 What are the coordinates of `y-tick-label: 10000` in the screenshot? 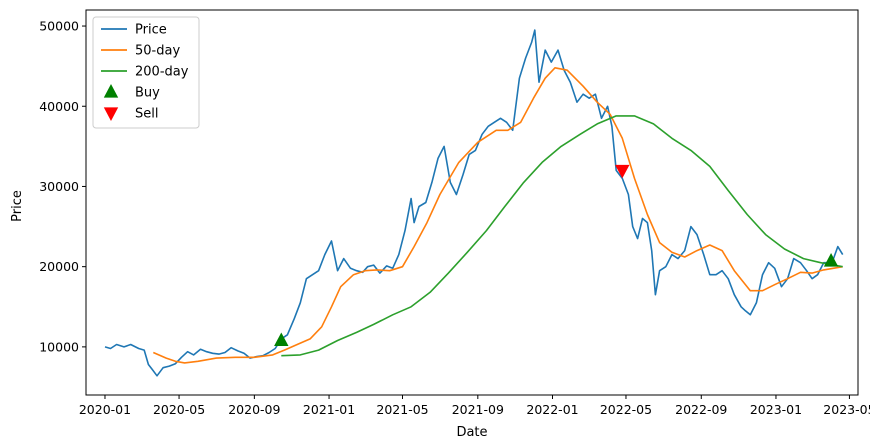 It's located at (59, 346).